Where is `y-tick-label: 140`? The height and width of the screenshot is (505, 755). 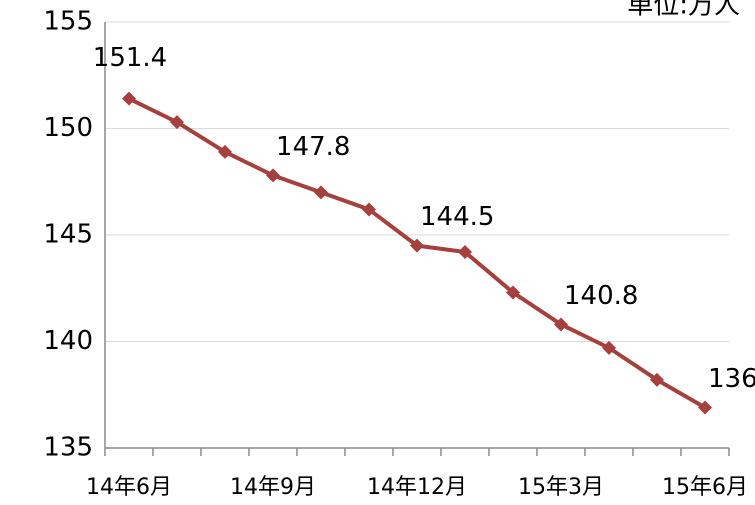 y-tick-label: 140 is located at coordinates (68, 341).